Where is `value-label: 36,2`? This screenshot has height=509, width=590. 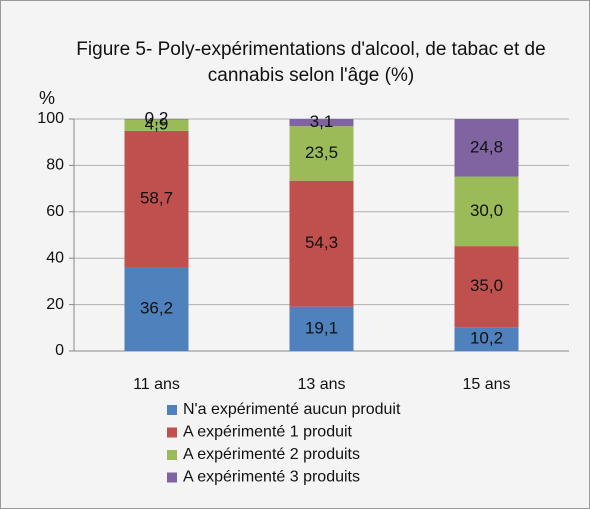
value-label: 36,2 is located at coordinates (156, 307).